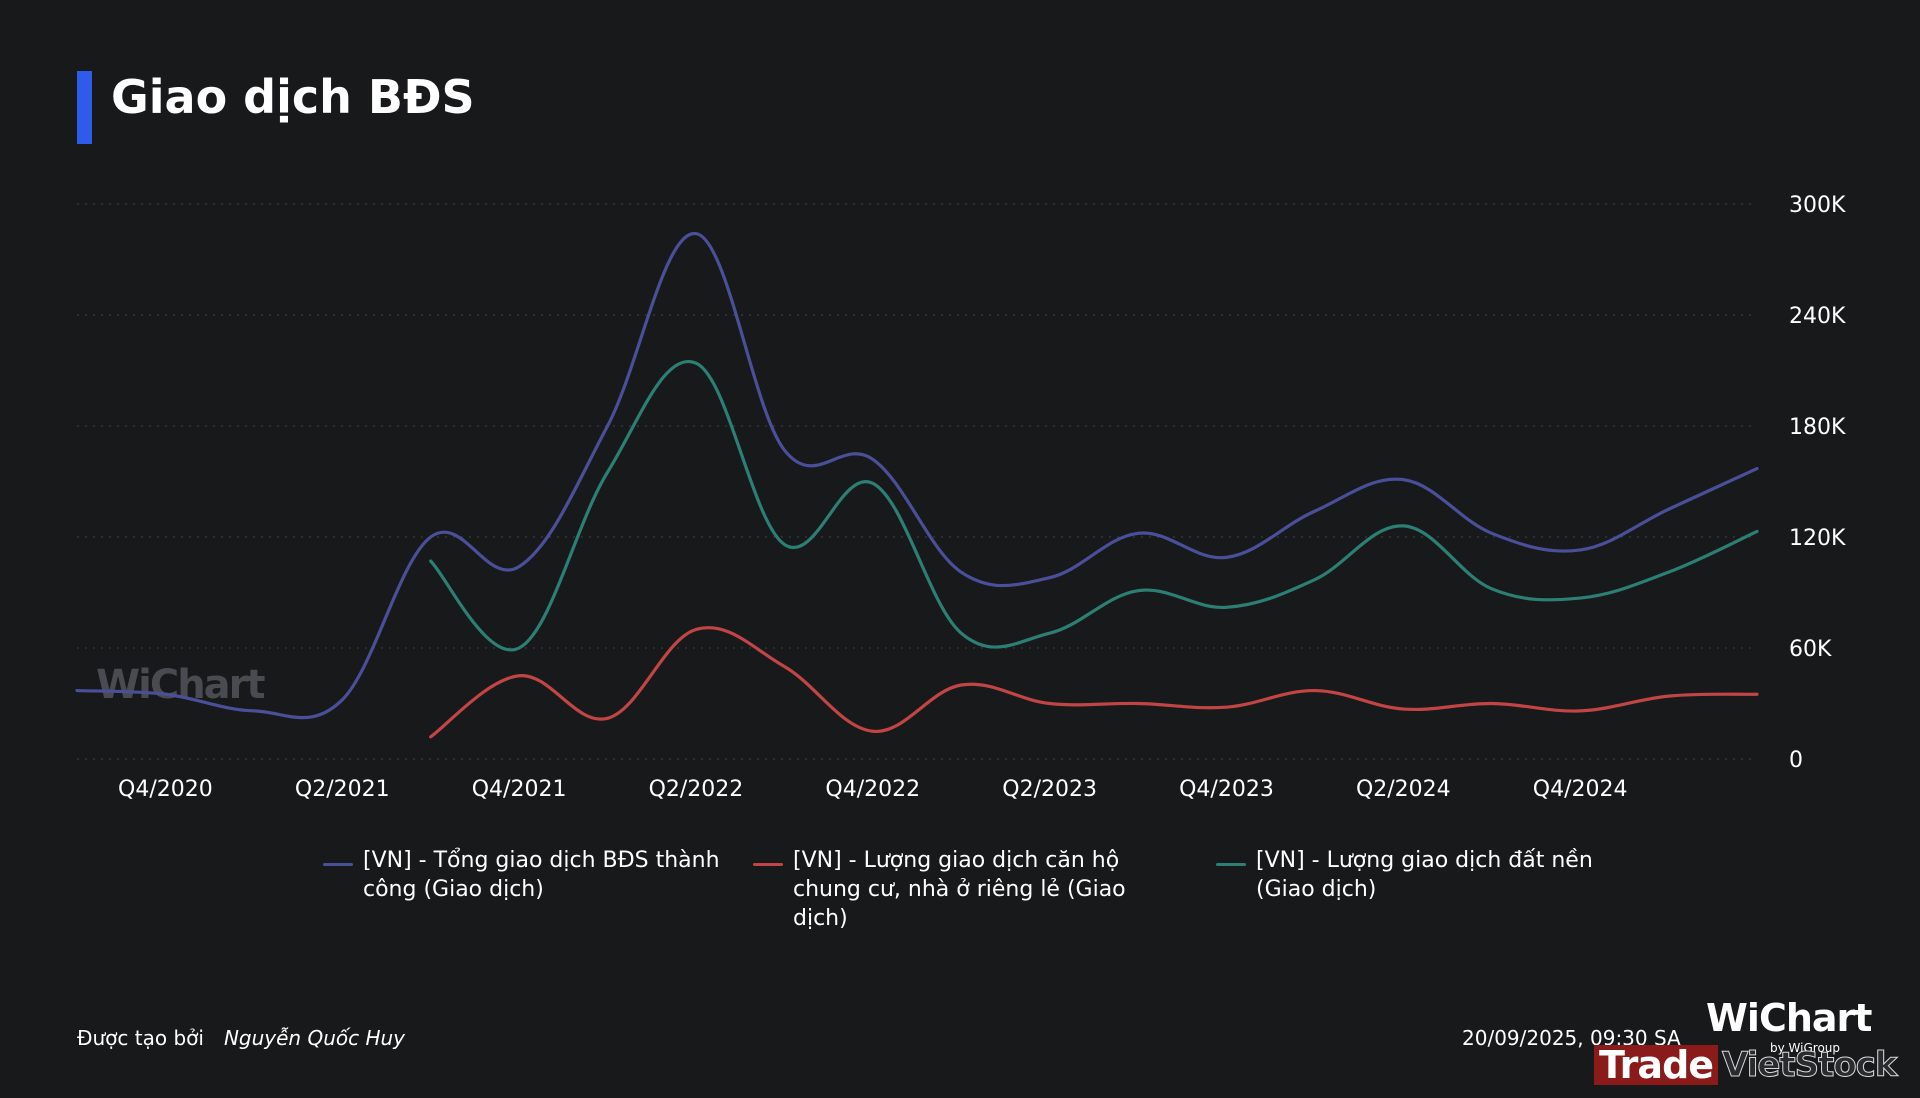  Describe the element at coordinates (519, 788) in the screenshot. I see `x-tick-label: Q4/2021` at that location.